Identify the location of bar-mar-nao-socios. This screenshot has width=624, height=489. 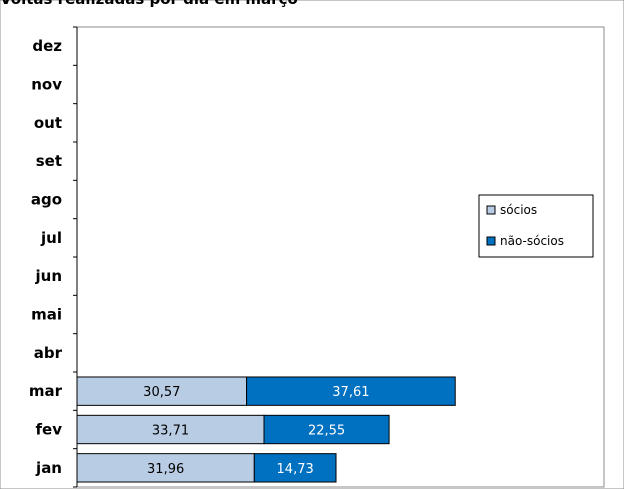
(351, 391).